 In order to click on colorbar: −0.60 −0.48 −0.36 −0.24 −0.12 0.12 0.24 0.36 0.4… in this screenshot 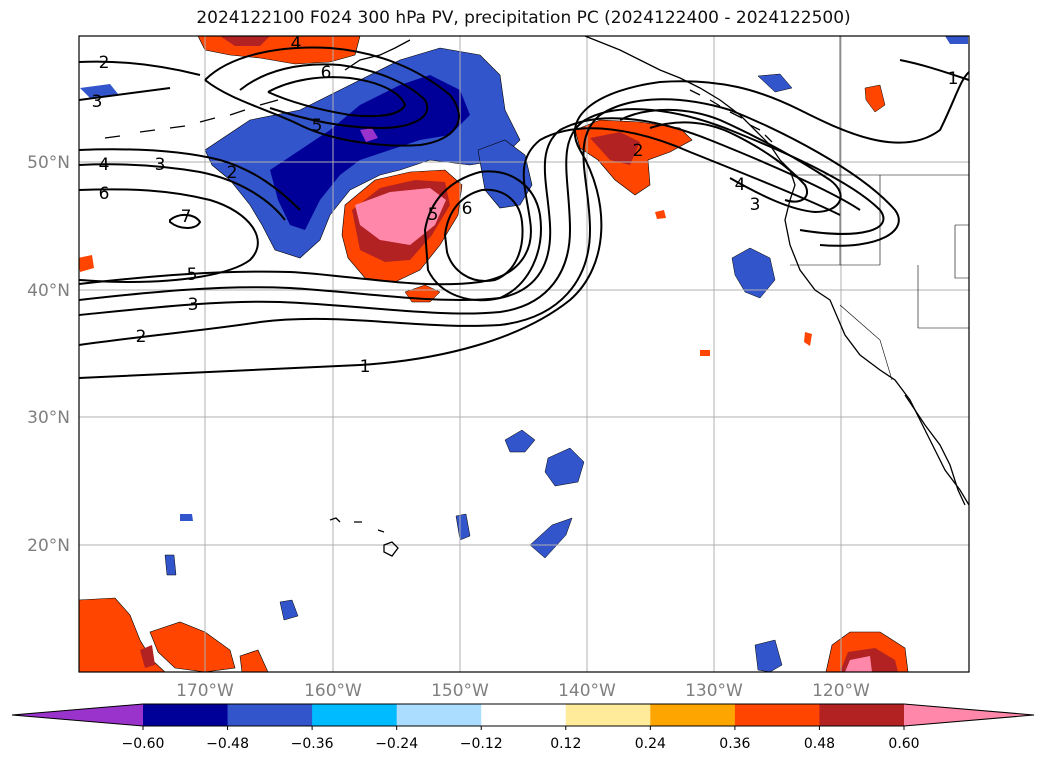, I will do `click(523, 727)`.